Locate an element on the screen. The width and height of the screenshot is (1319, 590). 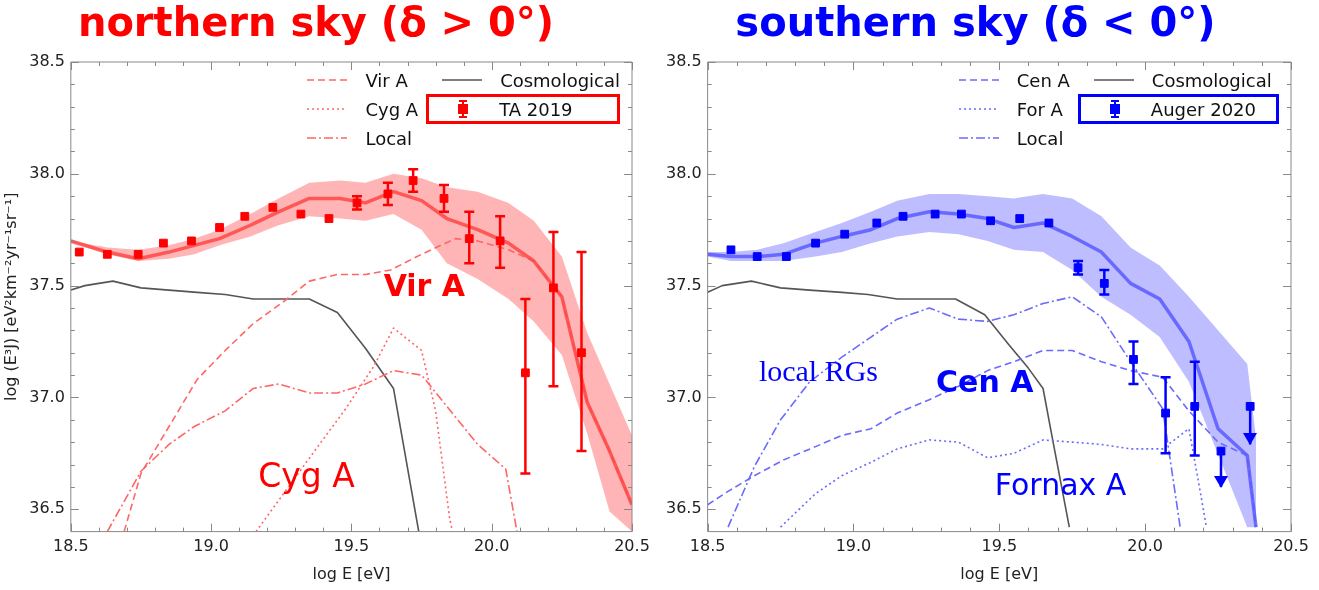
highlight-frame: TA 2019 is located at coordinates (523, 109).